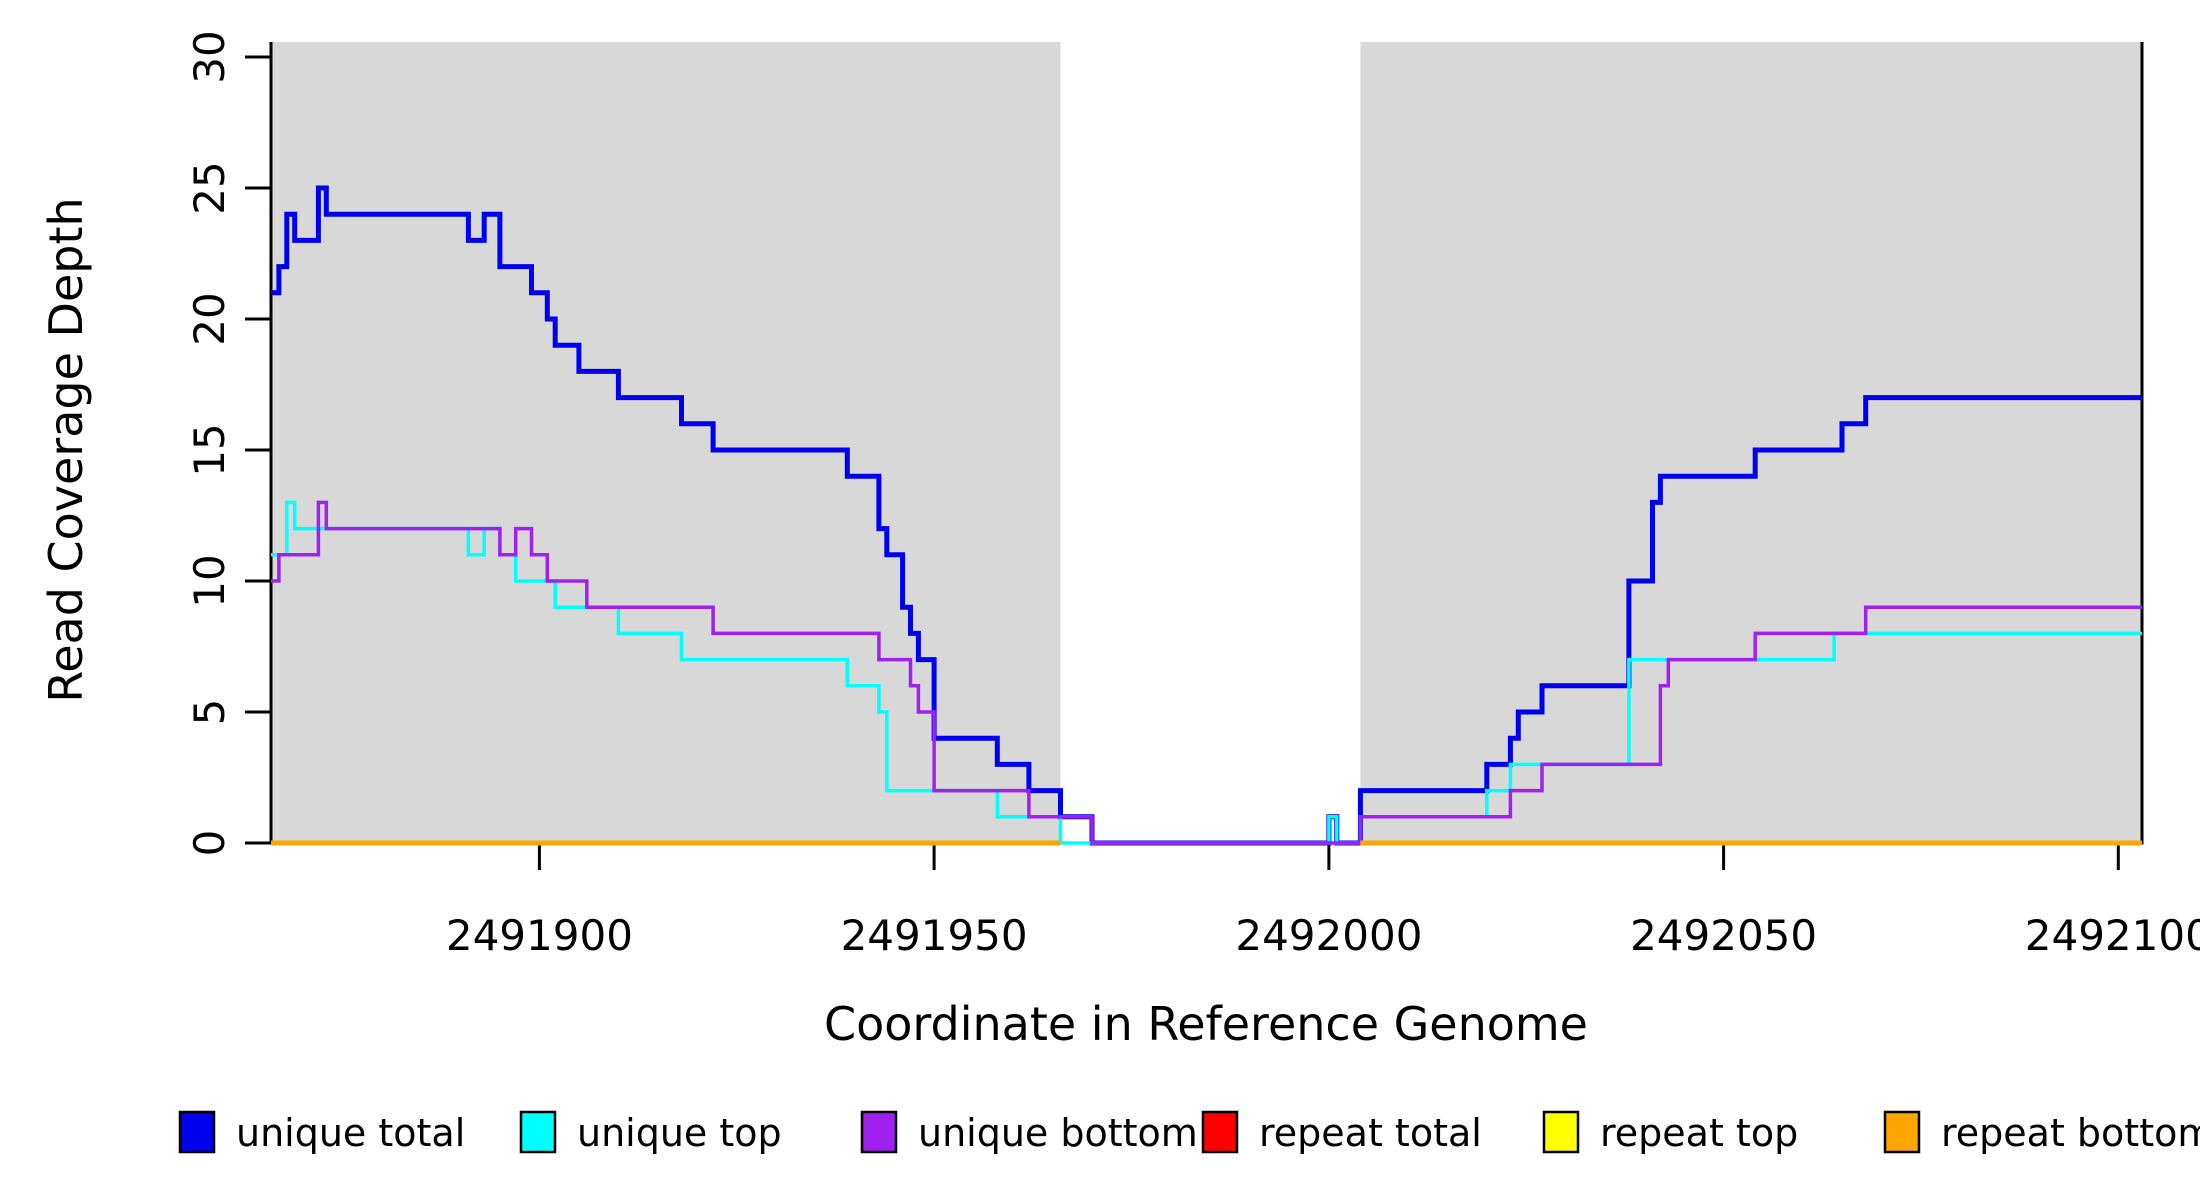  I want to click on x-axis-title: Coordinate in Reference Genome, so click(1206, 1024).